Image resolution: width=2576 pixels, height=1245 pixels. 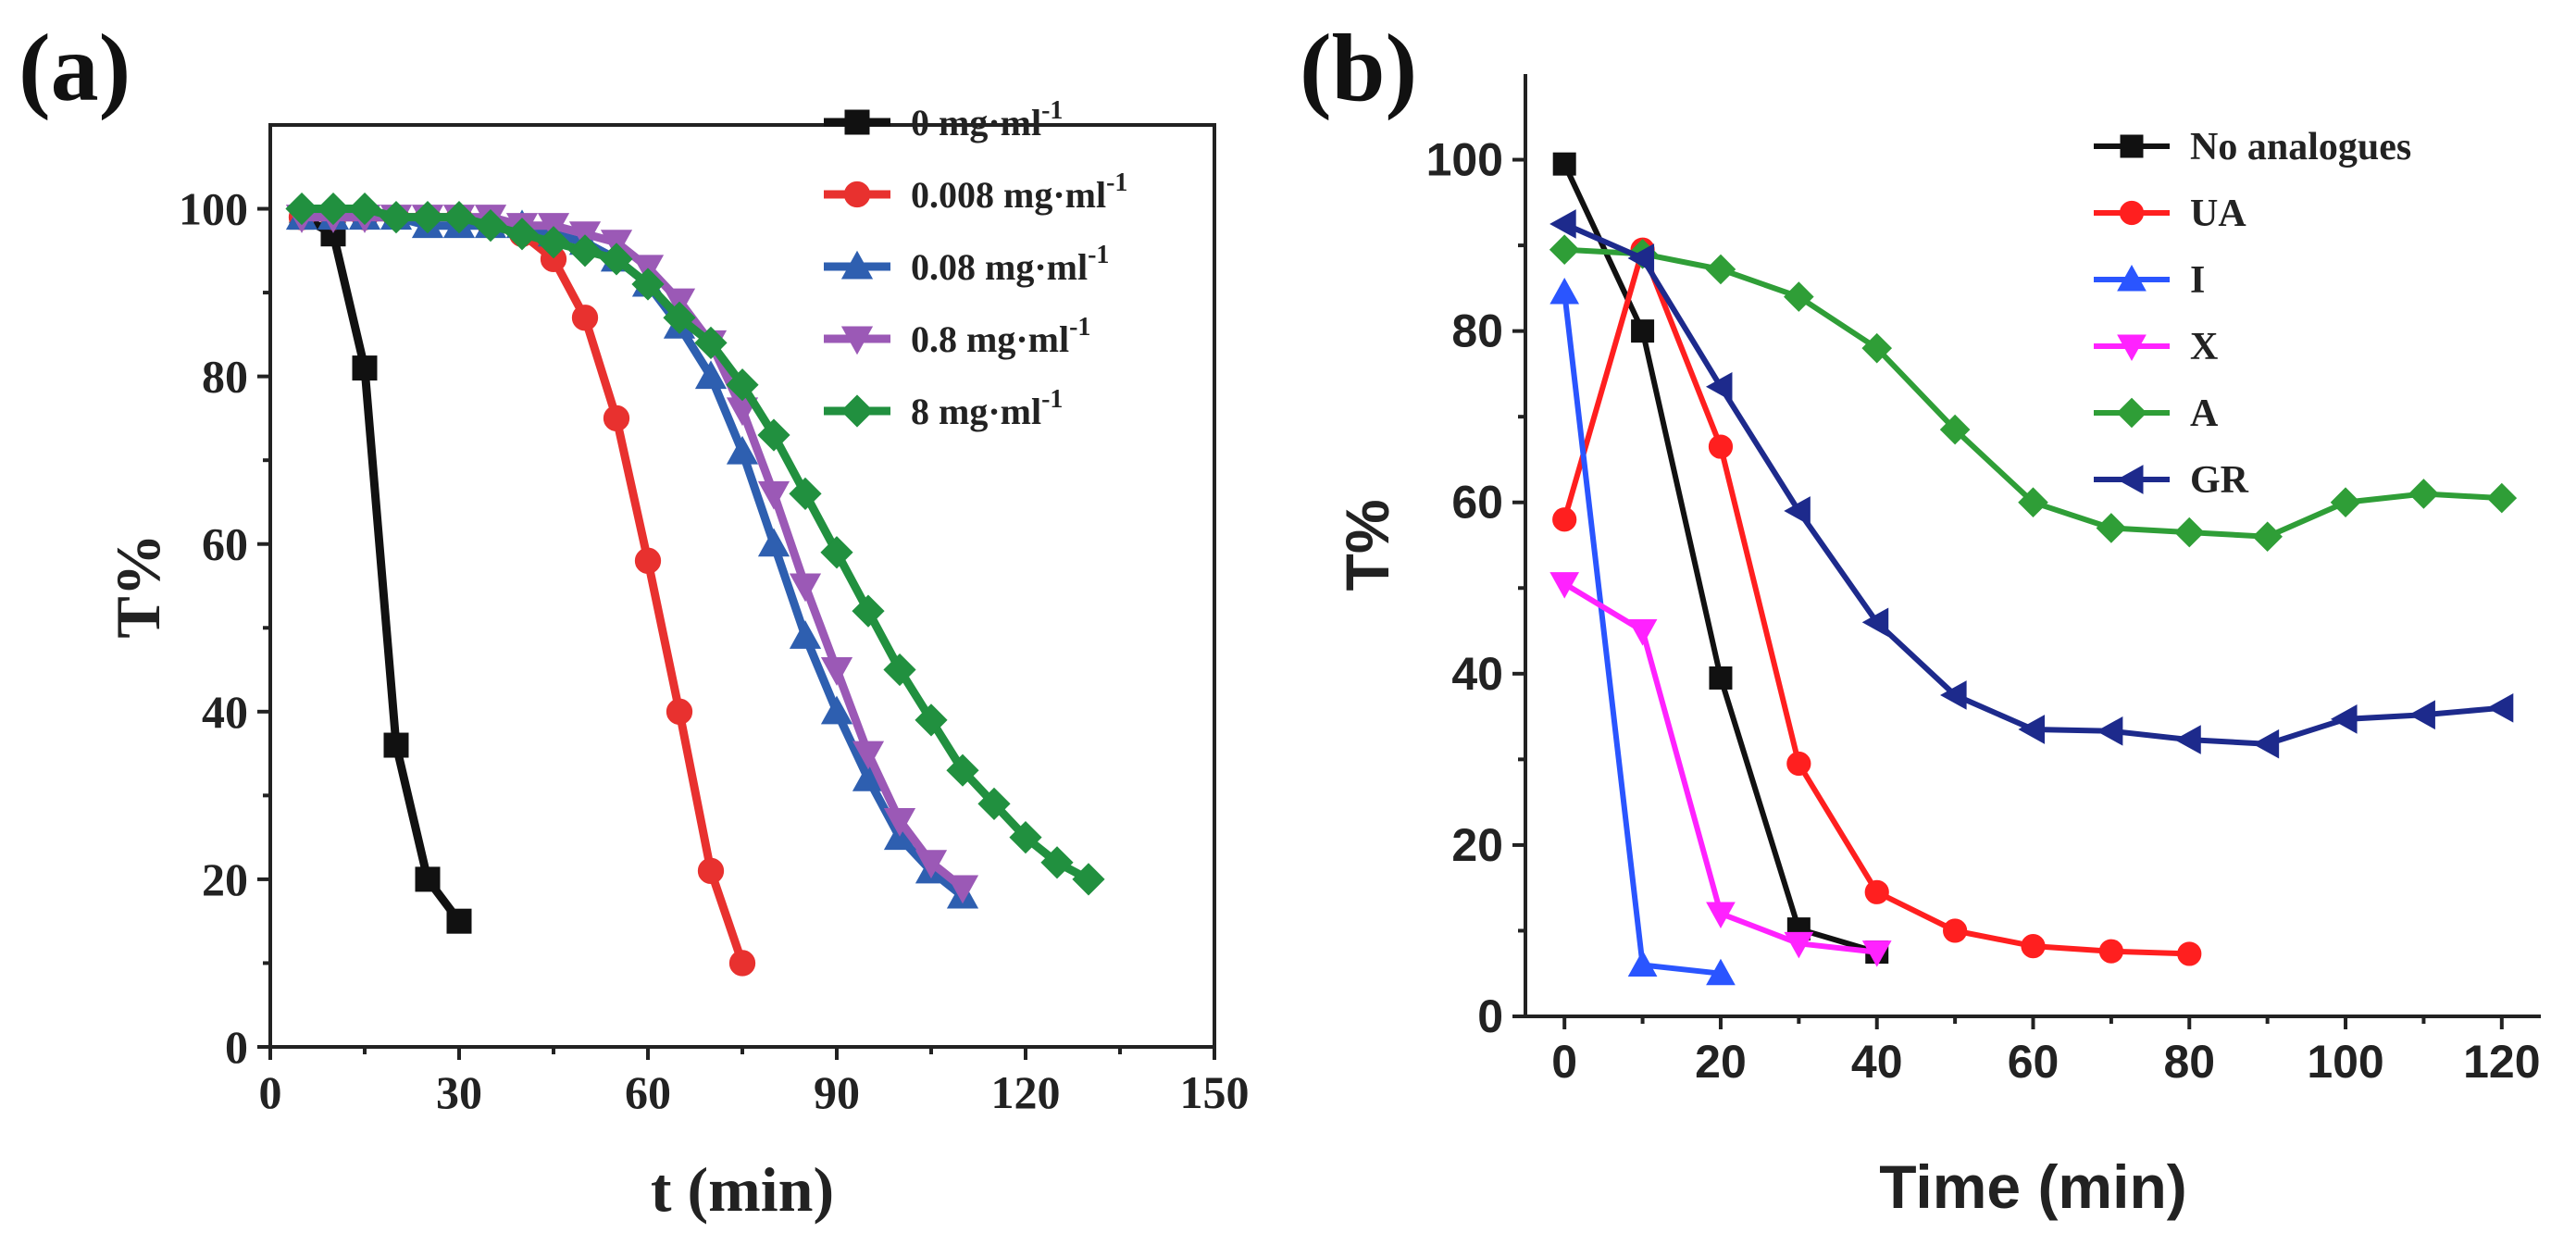 I want to click on x-tick-label: 40, so click(x=1877, y=1062).